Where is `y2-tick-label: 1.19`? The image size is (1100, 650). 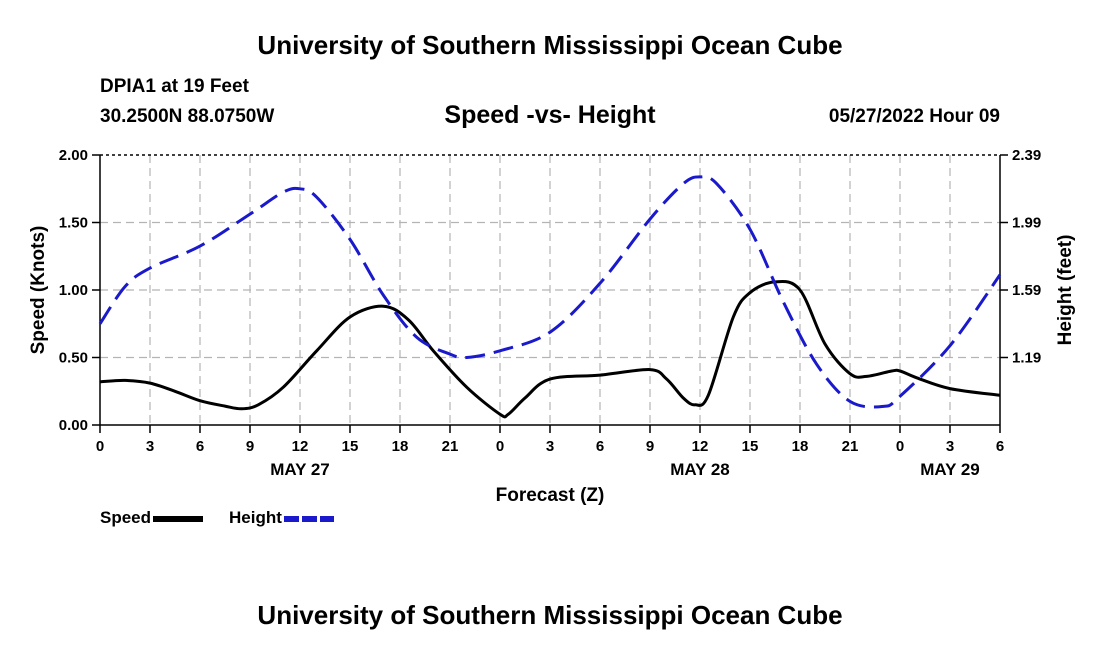 y2-tick-label: 1.19 is located at coordinates (1026, 358).